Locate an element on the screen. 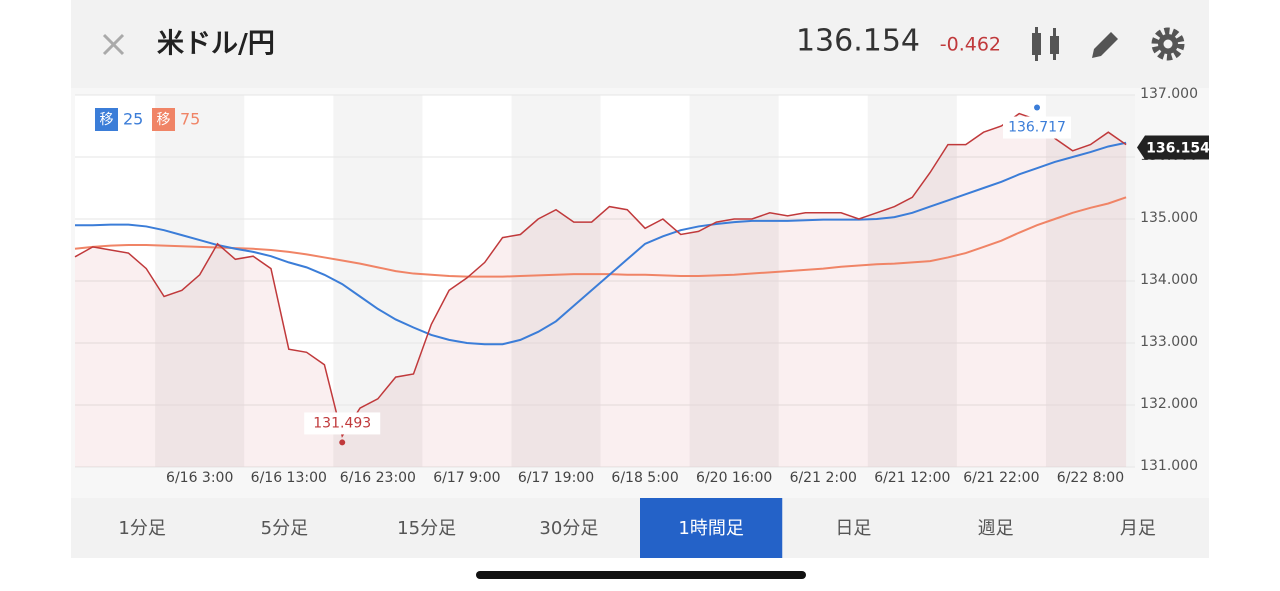 Image resolution: width=1280 pixels, height=591 pixels. tab: 5分足 is located at coordinates (284, 528).